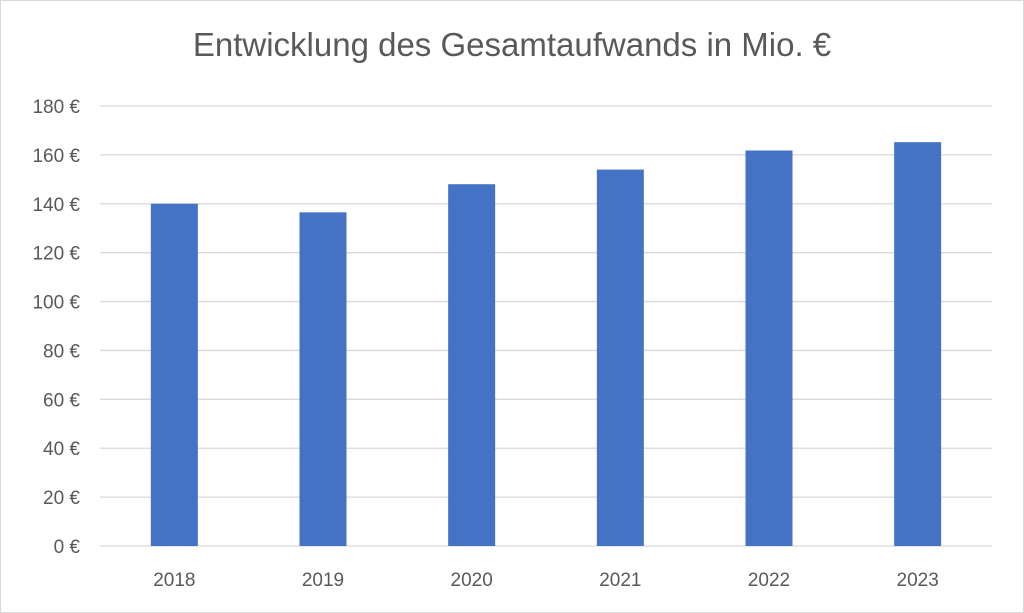 This screenshot has height=613, width=1024. I want to click on bar-2022, so click(769, 348).